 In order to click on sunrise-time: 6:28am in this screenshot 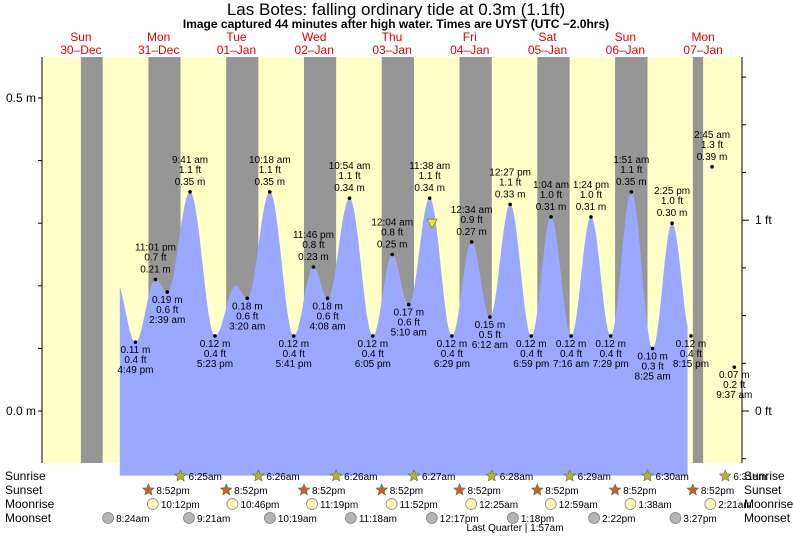, I will do `click(516, 477)`.